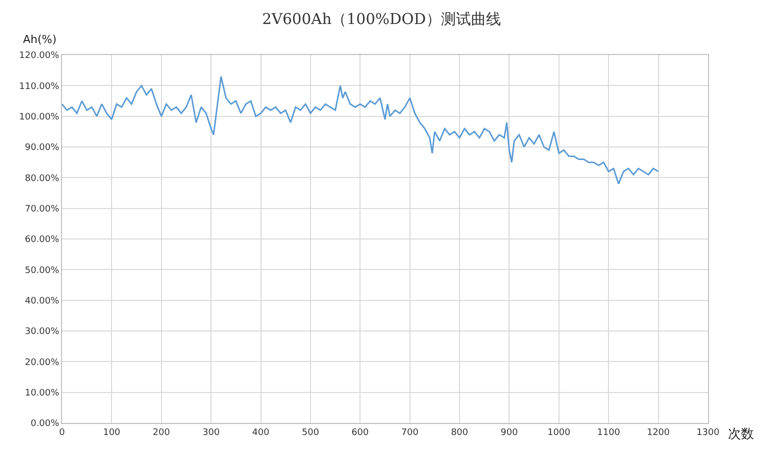 This screenshot has width=763, height=451. I want to click on x-tick-label: 700, so click(410, 433).